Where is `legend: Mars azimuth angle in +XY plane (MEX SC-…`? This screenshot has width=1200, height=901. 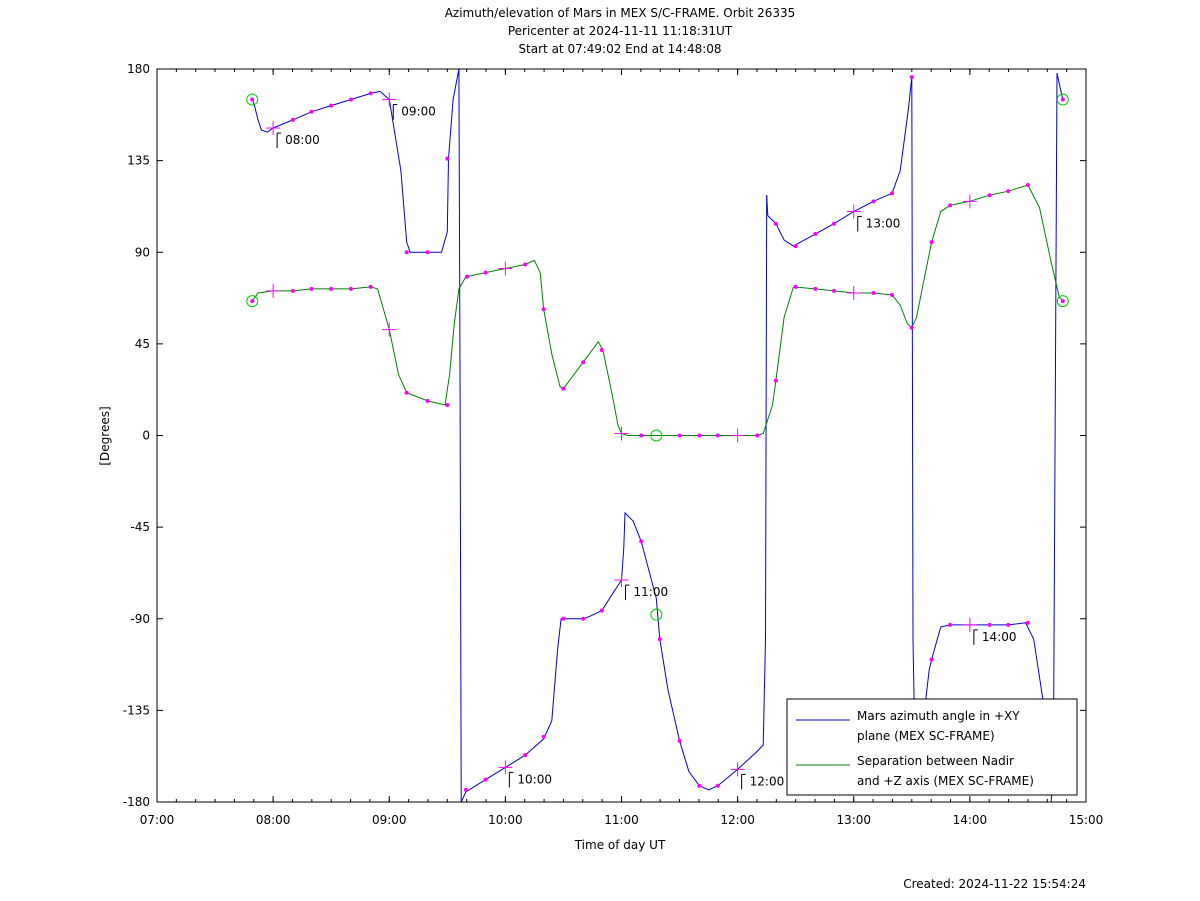 legend: Mars azimuth angle in +XY plane (MEX SC-… is located at coordinates (932, 747).